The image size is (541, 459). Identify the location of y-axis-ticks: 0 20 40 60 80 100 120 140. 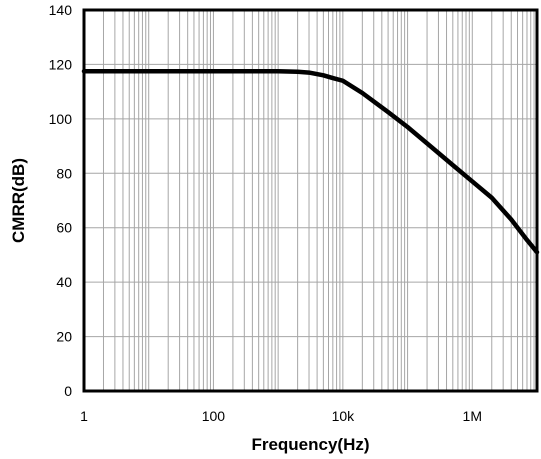
(61, 200).